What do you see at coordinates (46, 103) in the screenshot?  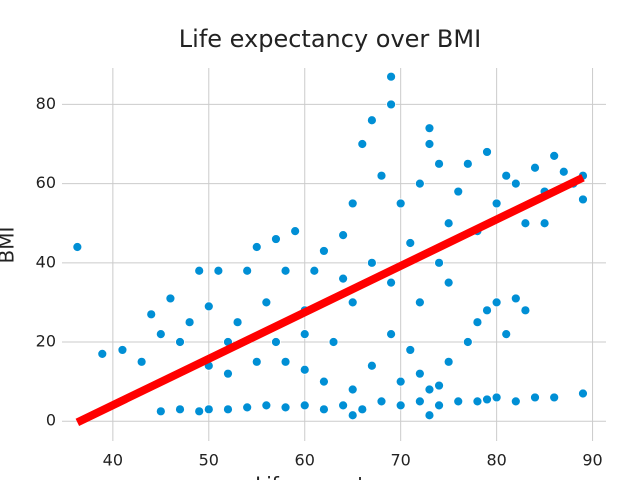 I see `y-tick-label: 80` at bounding box center [46, 103].